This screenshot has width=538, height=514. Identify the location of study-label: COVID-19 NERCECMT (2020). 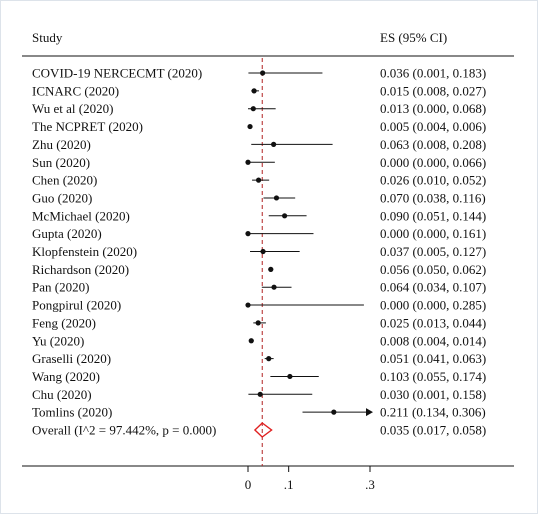
(117, 73).